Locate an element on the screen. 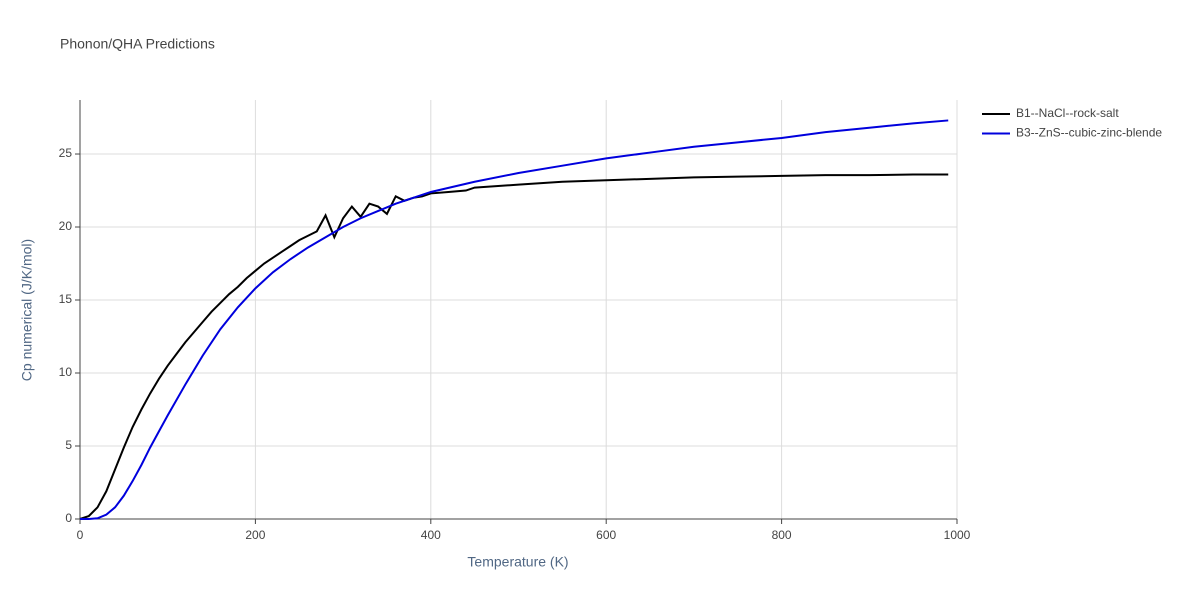  x-tick-label: 1000 is located at coordinates (957, 535).